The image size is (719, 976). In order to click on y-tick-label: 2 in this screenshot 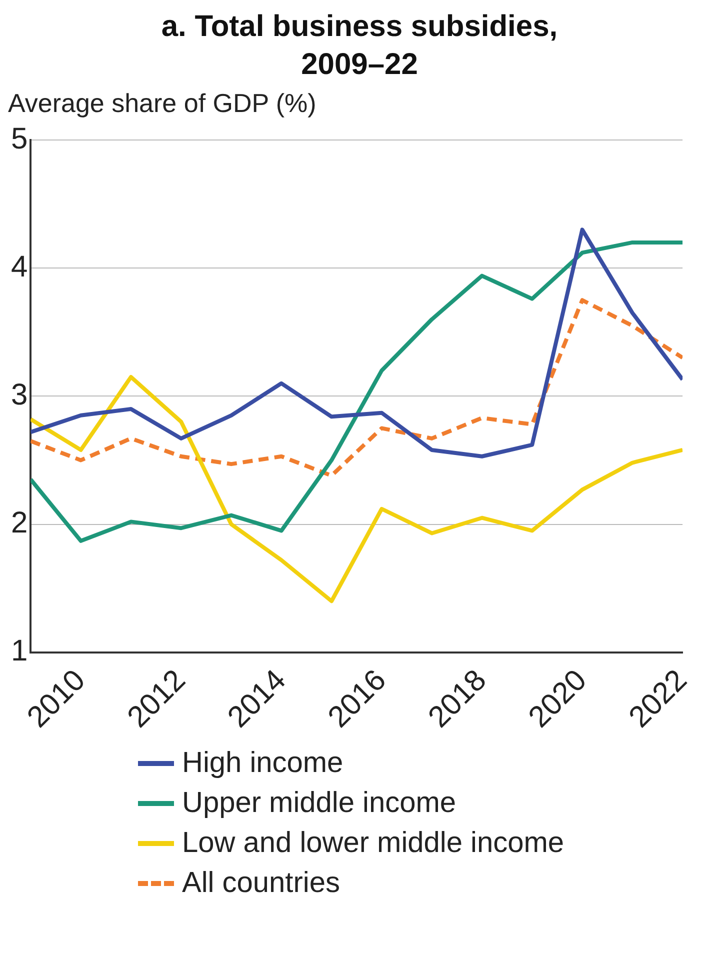, I will do `click(19, 523)`.